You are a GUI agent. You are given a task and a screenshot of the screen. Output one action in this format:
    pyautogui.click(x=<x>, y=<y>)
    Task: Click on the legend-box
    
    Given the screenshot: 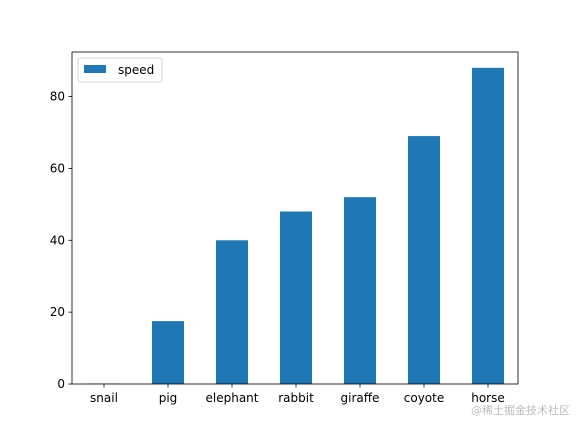 What is the action you would take?
    pyautogui.click(x=120, y=70)
    